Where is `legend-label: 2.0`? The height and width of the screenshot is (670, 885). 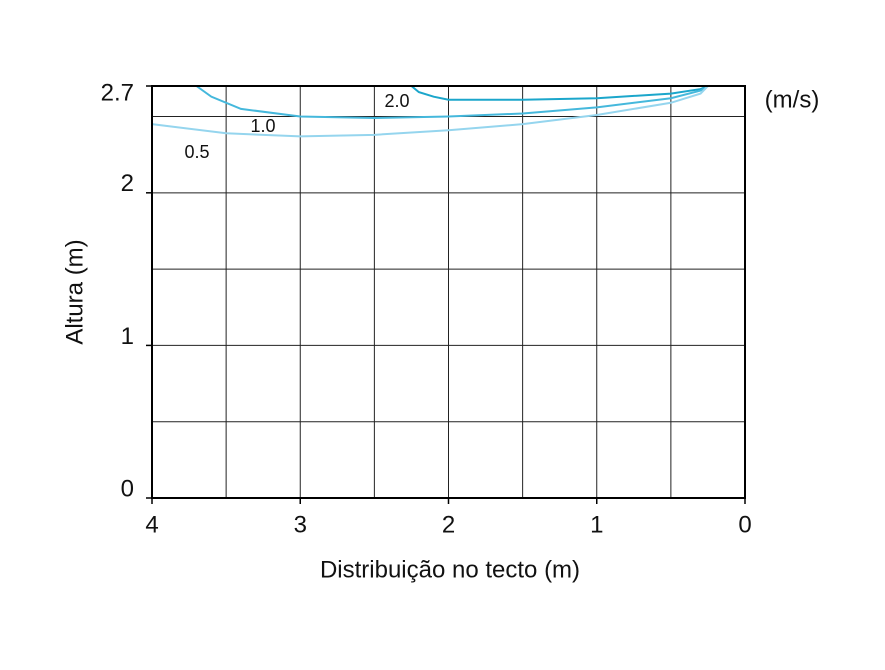 legend-label: 2.0 is located at coordinates (396, 101).